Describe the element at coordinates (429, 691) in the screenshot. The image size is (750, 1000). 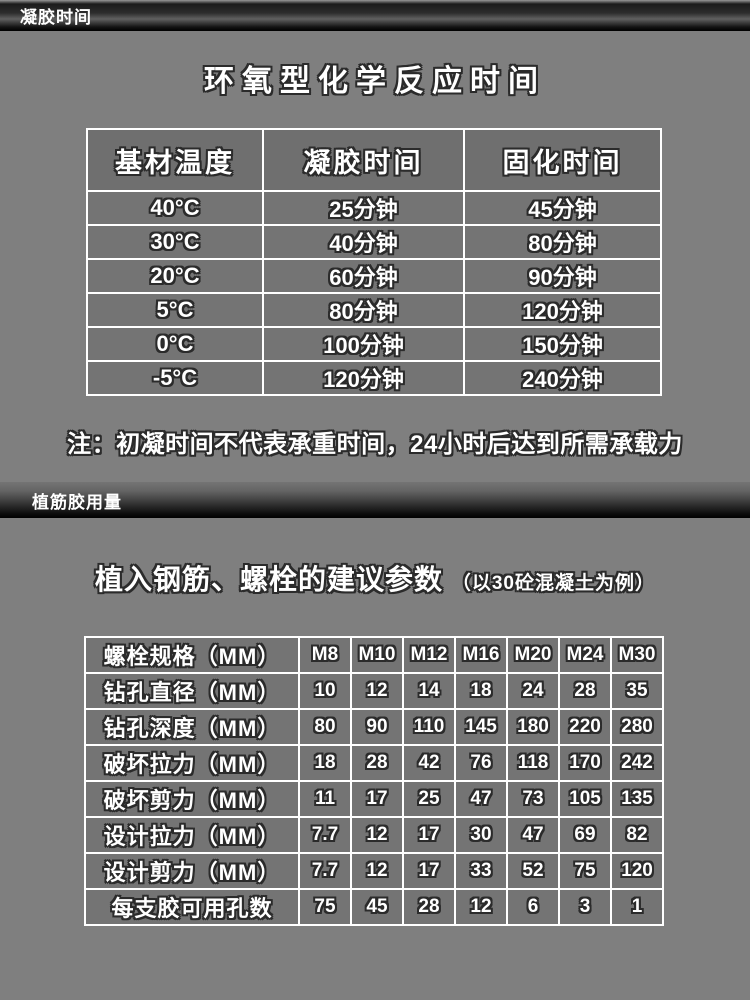
I see `table-cell: 14` at that location.